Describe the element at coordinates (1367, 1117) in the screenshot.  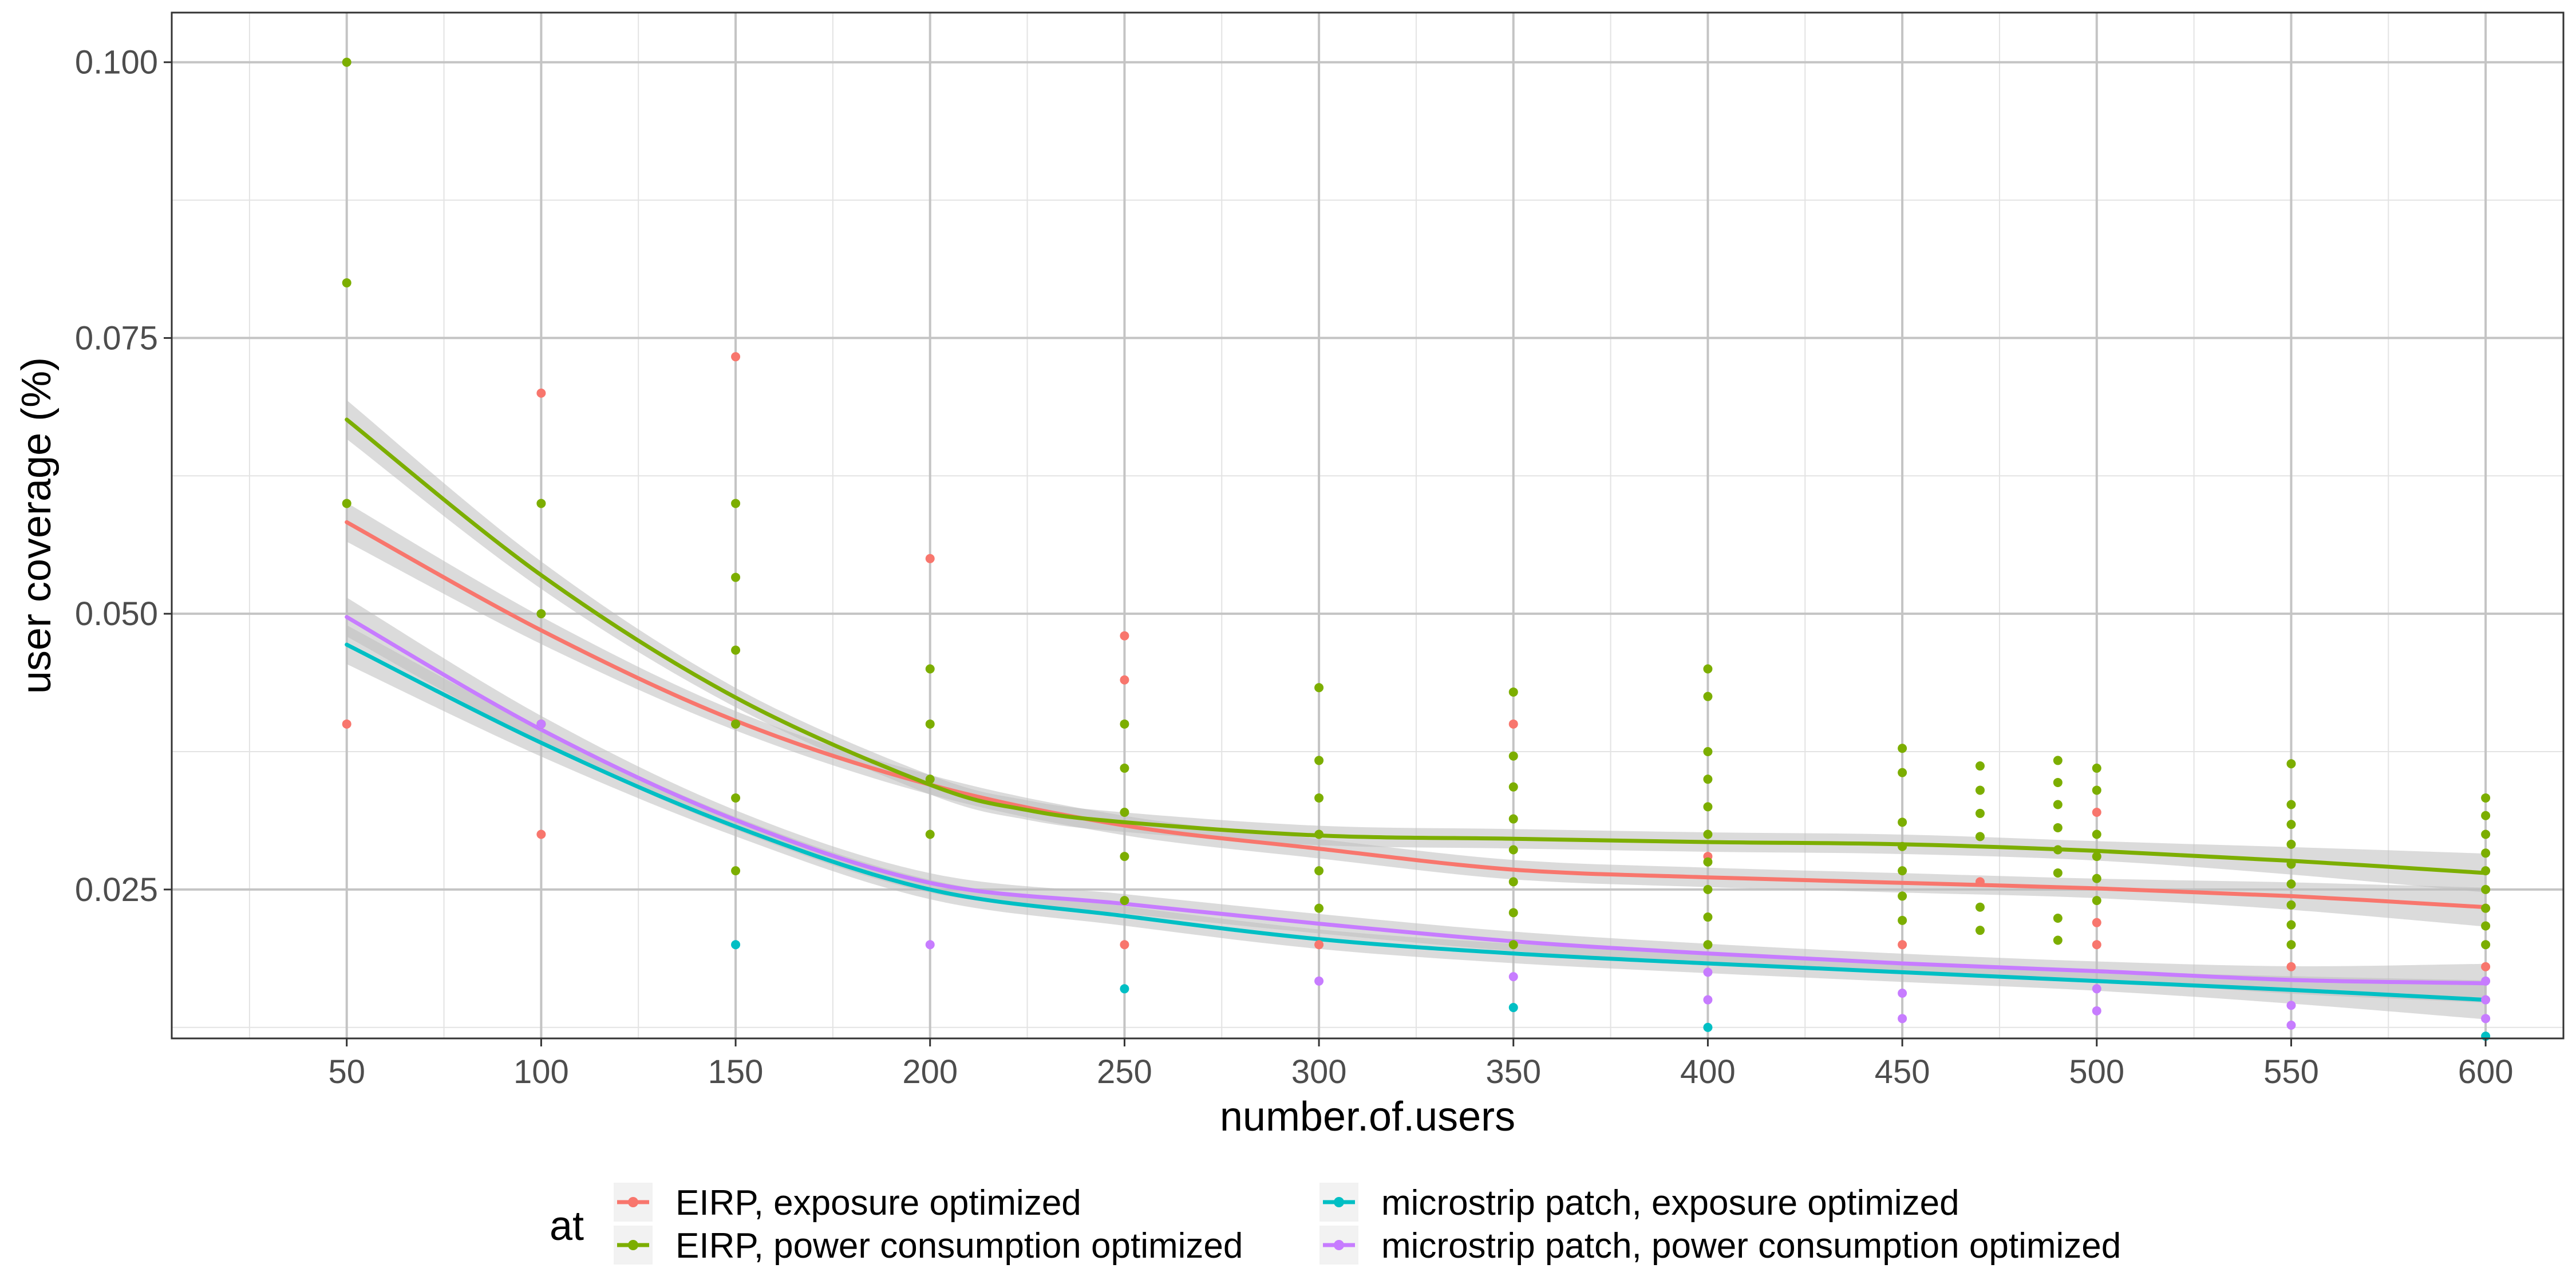
I see `x-axis-title: number.of.users` at that location.